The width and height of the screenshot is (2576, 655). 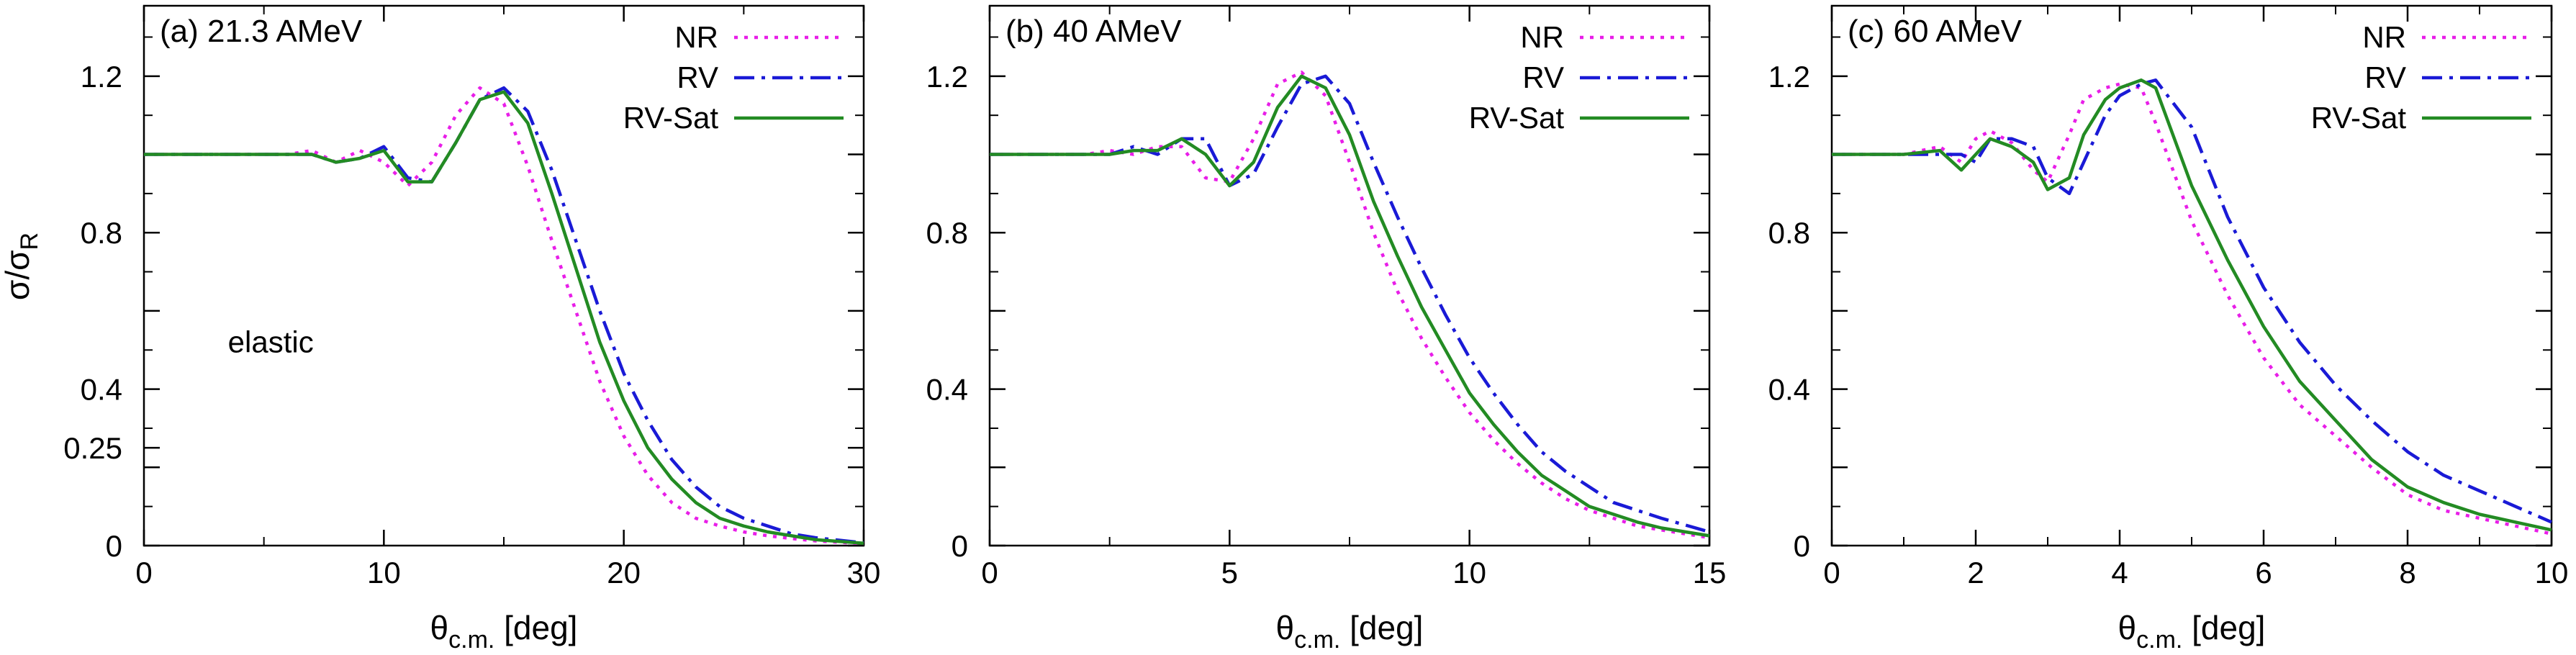 What do you see at coordinates (2263, 573) in the screenshot?
I see `x-tick-label: 6` at bounding box center [2263, 573].